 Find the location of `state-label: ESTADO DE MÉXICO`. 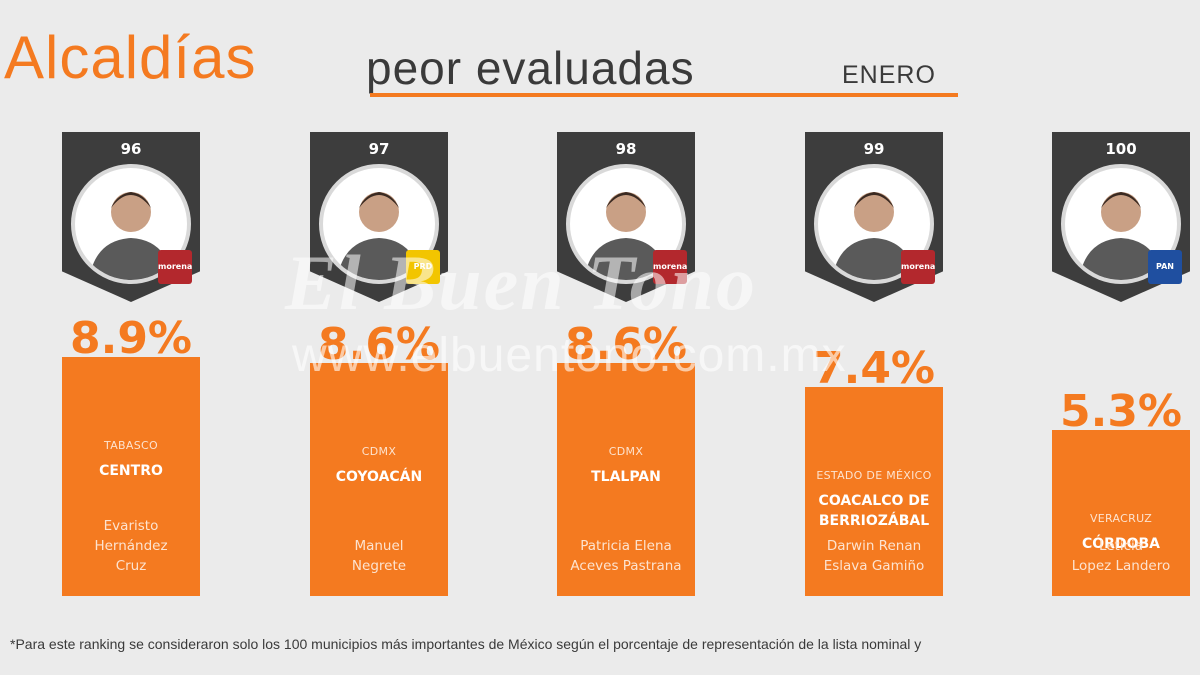

state-label: ESTADO DE MÉXICO is located at coordinates (874, 476).